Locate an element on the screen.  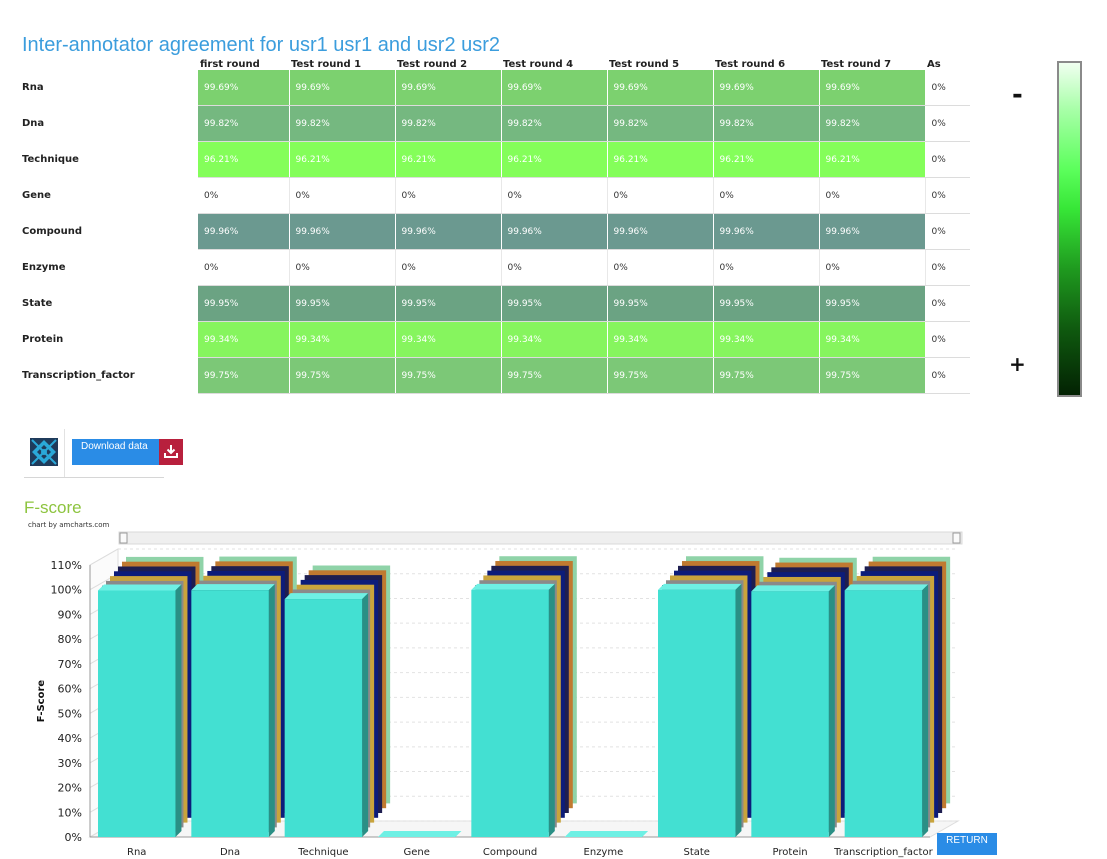
toolbar: Download data is located at coordinates (103, 453).